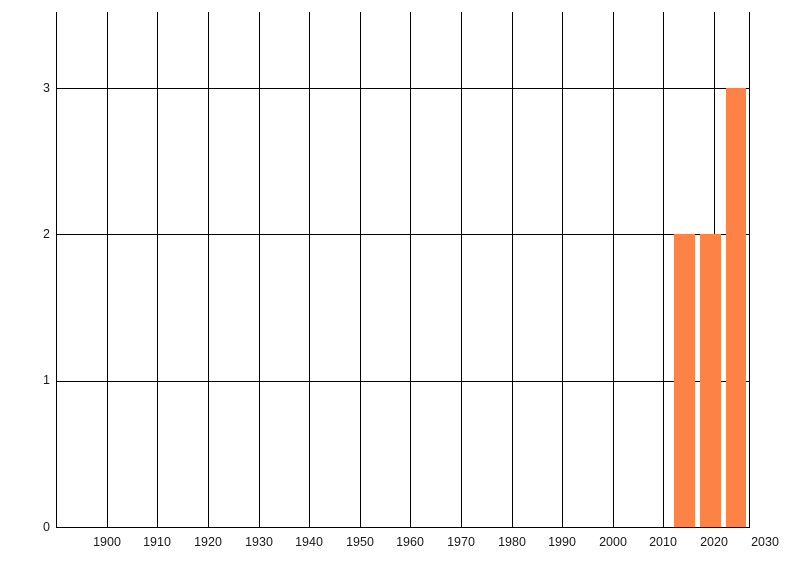  What do you see at coordinates (259, 269) in the screenshot?
I see `gridline-vertical-1930` at bounding box center [259, 269].